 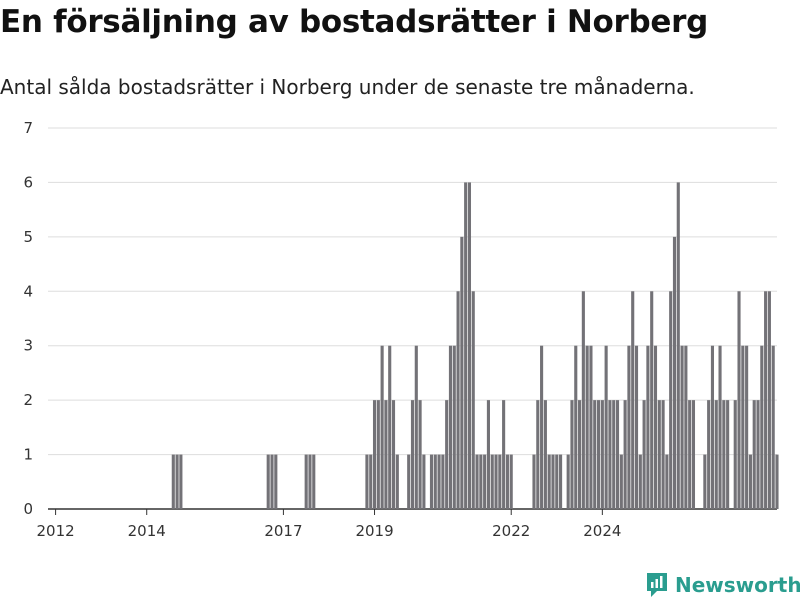 I want to click on brand-name: Newsworthy, so click(x=737, y=585).